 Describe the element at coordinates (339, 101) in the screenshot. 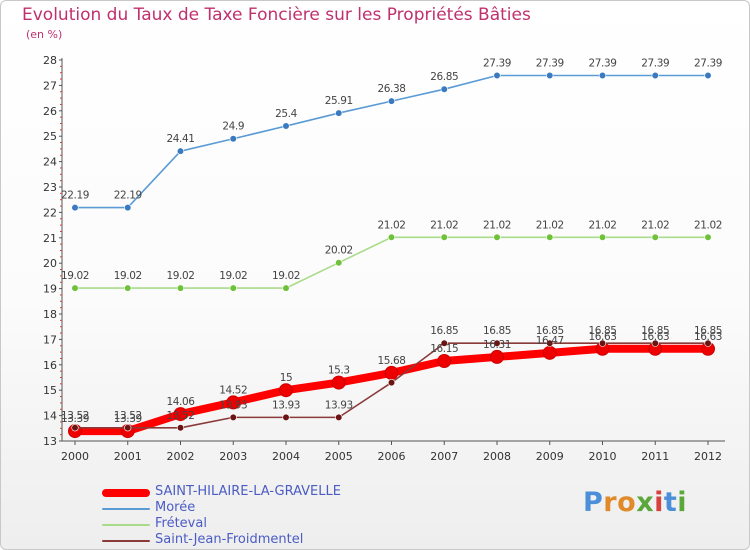

I see `data-label: 25.91` at that location.